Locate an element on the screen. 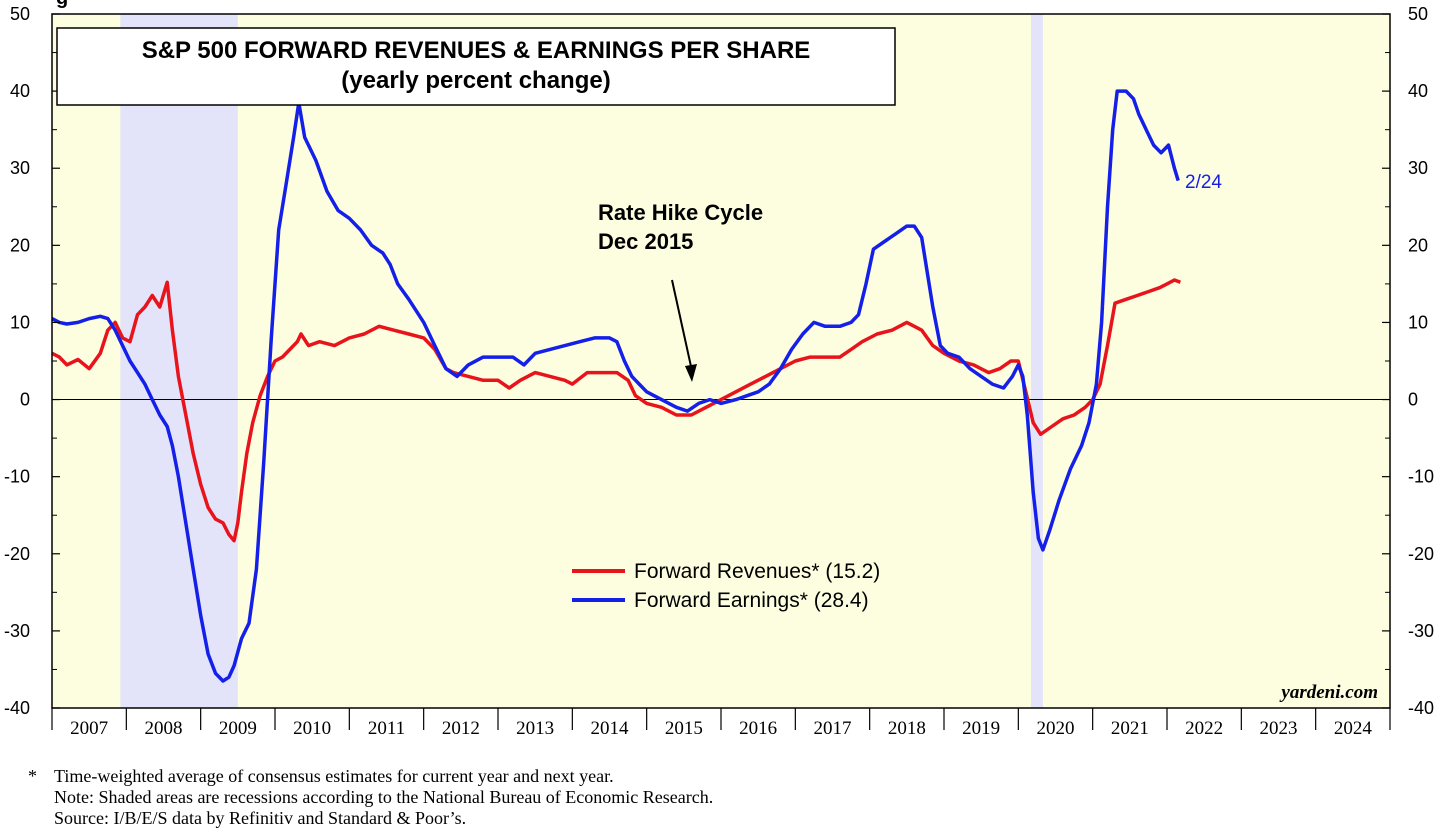 The height and width of the screenshot is (835, 1456). x-tick-label: 2008 is located at coordinates (164, 728).